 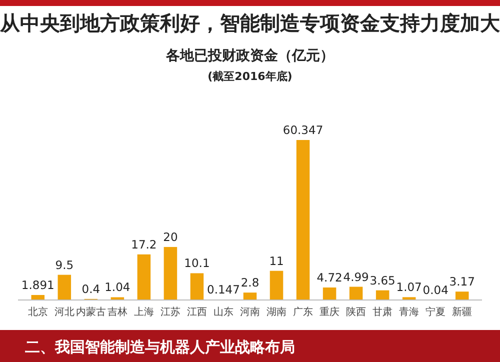 What do you see at coordinates (64, 312) in the screenshot?
I see `x-tick-label: 河北` at bounding box center [64, 312].